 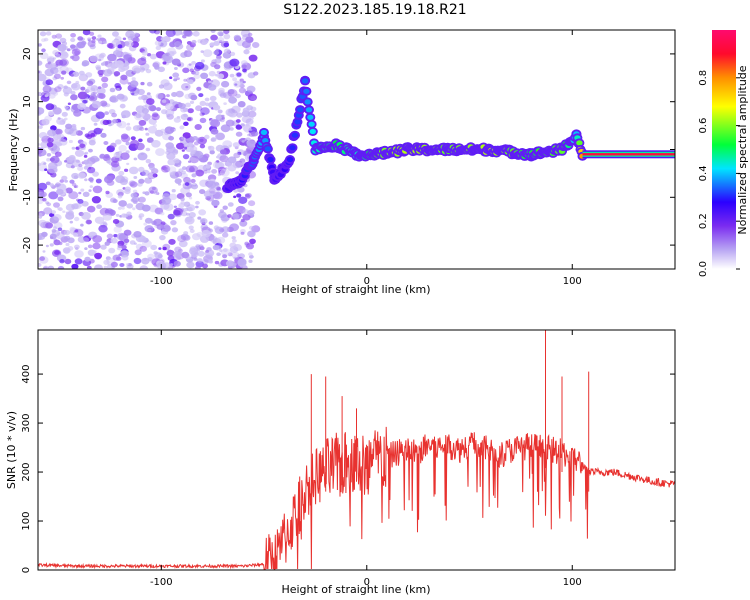 What do you see at coordinates (26, 570) in the screenshot?
I see `snr-y-tick-label: 0` at bounding box center [26, 570].